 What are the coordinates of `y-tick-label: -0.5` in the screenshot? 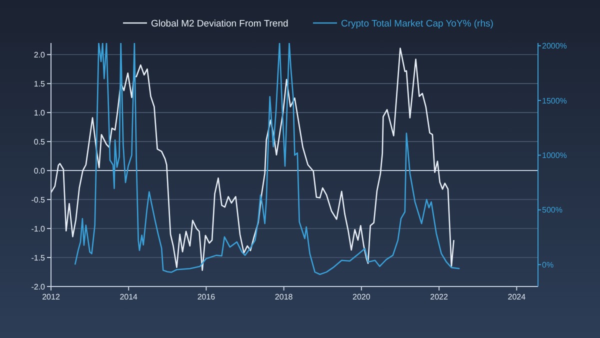 It's located at (38, 199).